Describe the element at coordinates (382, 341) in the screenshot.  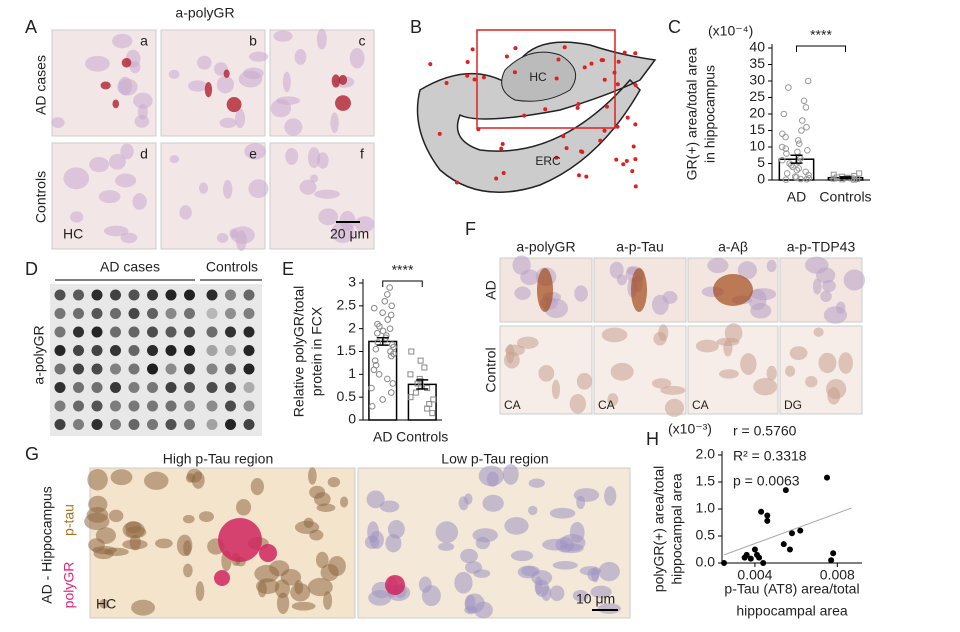
I see `error-bar` at that location.